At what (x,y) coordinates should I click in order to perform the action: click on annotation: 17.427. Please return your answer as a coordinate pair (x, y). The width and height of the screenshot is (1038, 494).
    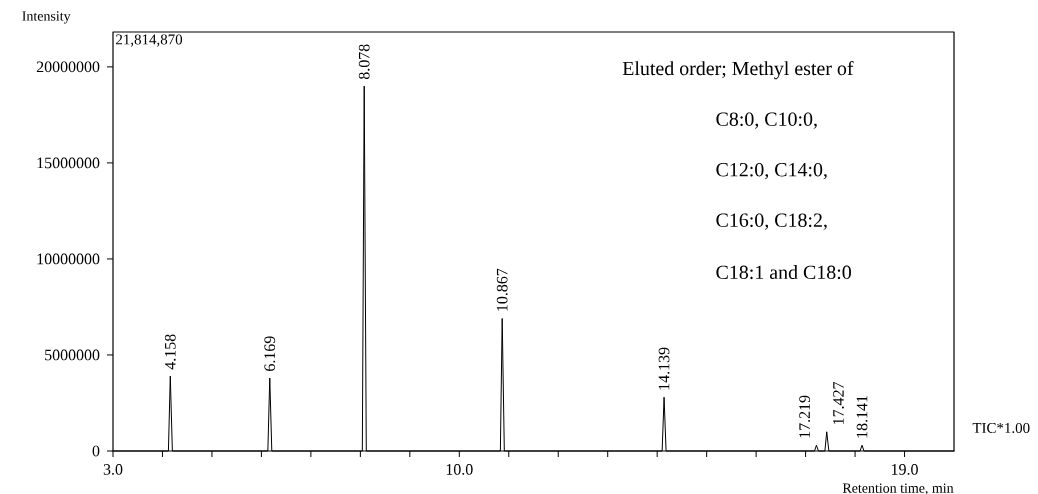
    Looking at the image, I should click on (838, 403).